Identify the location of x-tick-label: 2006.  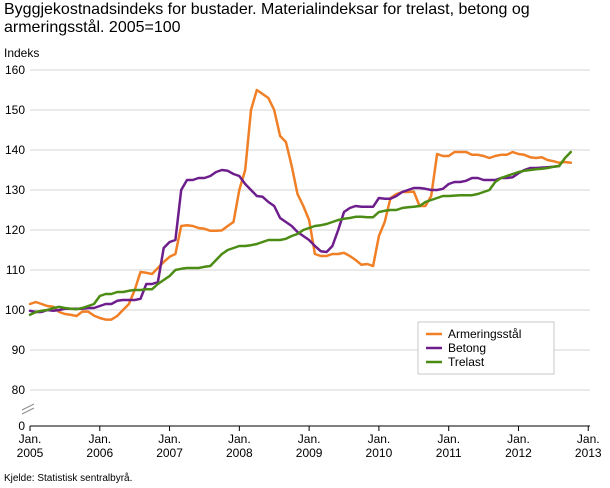
(99, 453).